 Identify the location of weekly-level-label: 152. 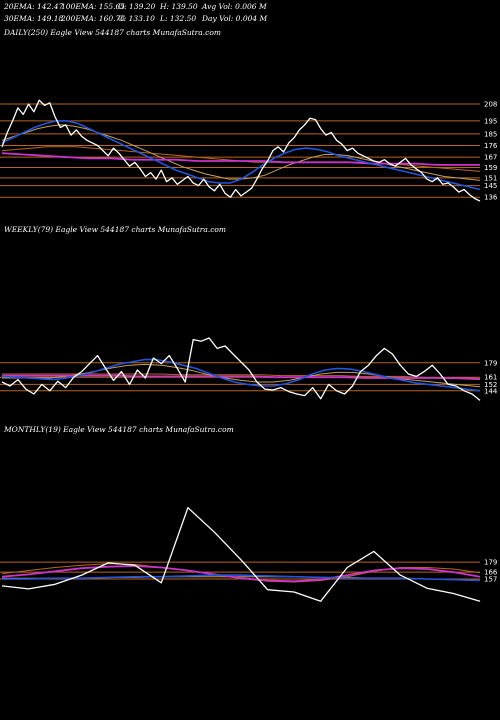
(490, 385).